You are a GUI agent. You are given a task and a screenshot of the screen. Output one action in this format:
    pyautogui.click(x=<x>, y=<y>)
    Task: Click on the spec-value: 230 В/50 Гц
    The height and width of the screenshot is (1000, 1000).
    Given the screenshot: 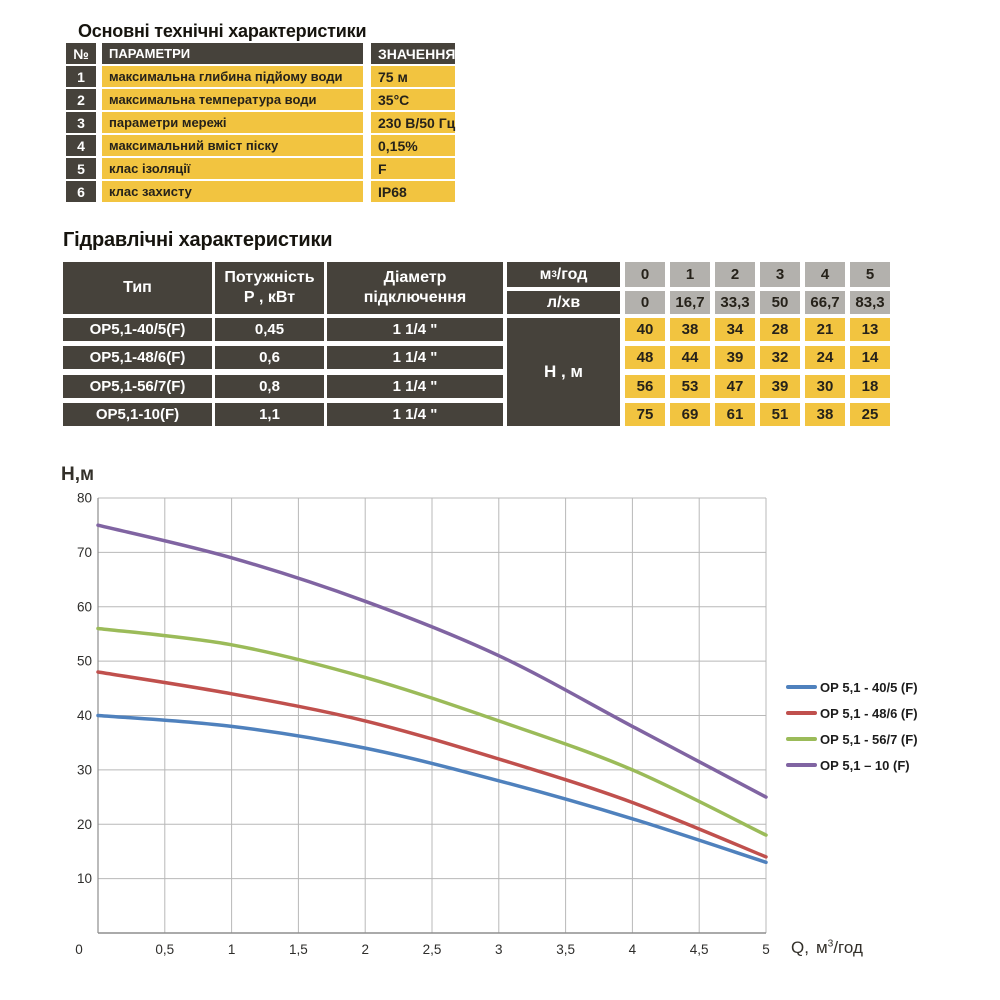 What is the action you would take?
    pyautogui.click(x=413, y=122)
    